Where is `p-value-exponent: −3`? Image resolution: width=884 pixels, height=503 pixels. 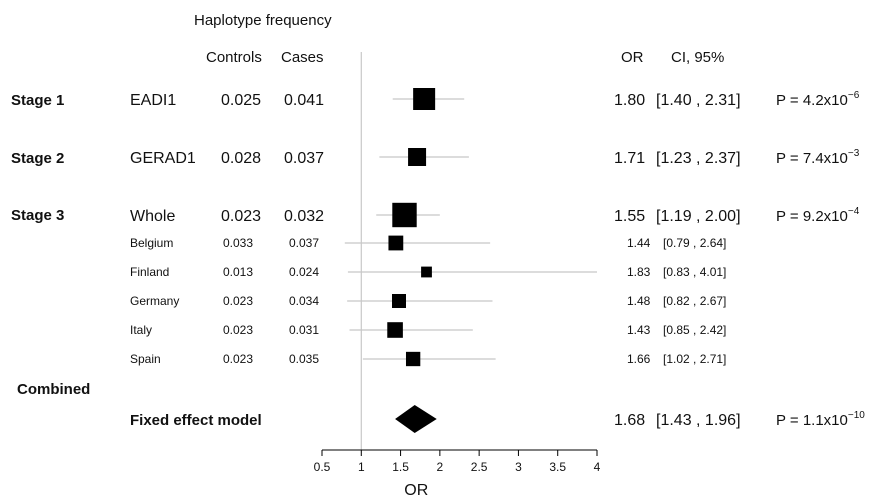
p-value-exponent: −3 is located at coordinates (854, 153).